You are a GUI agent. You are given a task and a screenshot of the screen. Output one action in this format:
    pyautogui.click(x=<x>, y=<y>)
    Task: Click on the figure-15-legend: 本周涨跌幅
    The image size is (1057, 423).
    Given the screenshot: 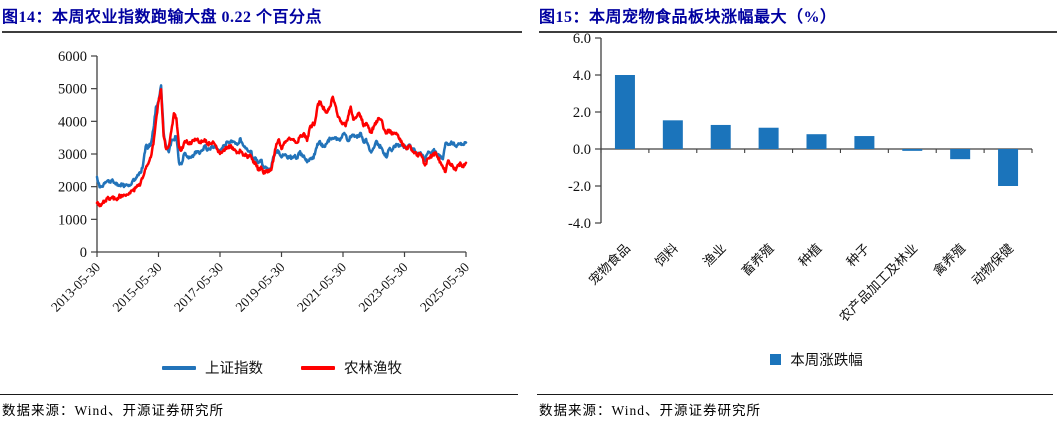 What is the action you would take?
    pyautogui.click(x=816, y=359)
    